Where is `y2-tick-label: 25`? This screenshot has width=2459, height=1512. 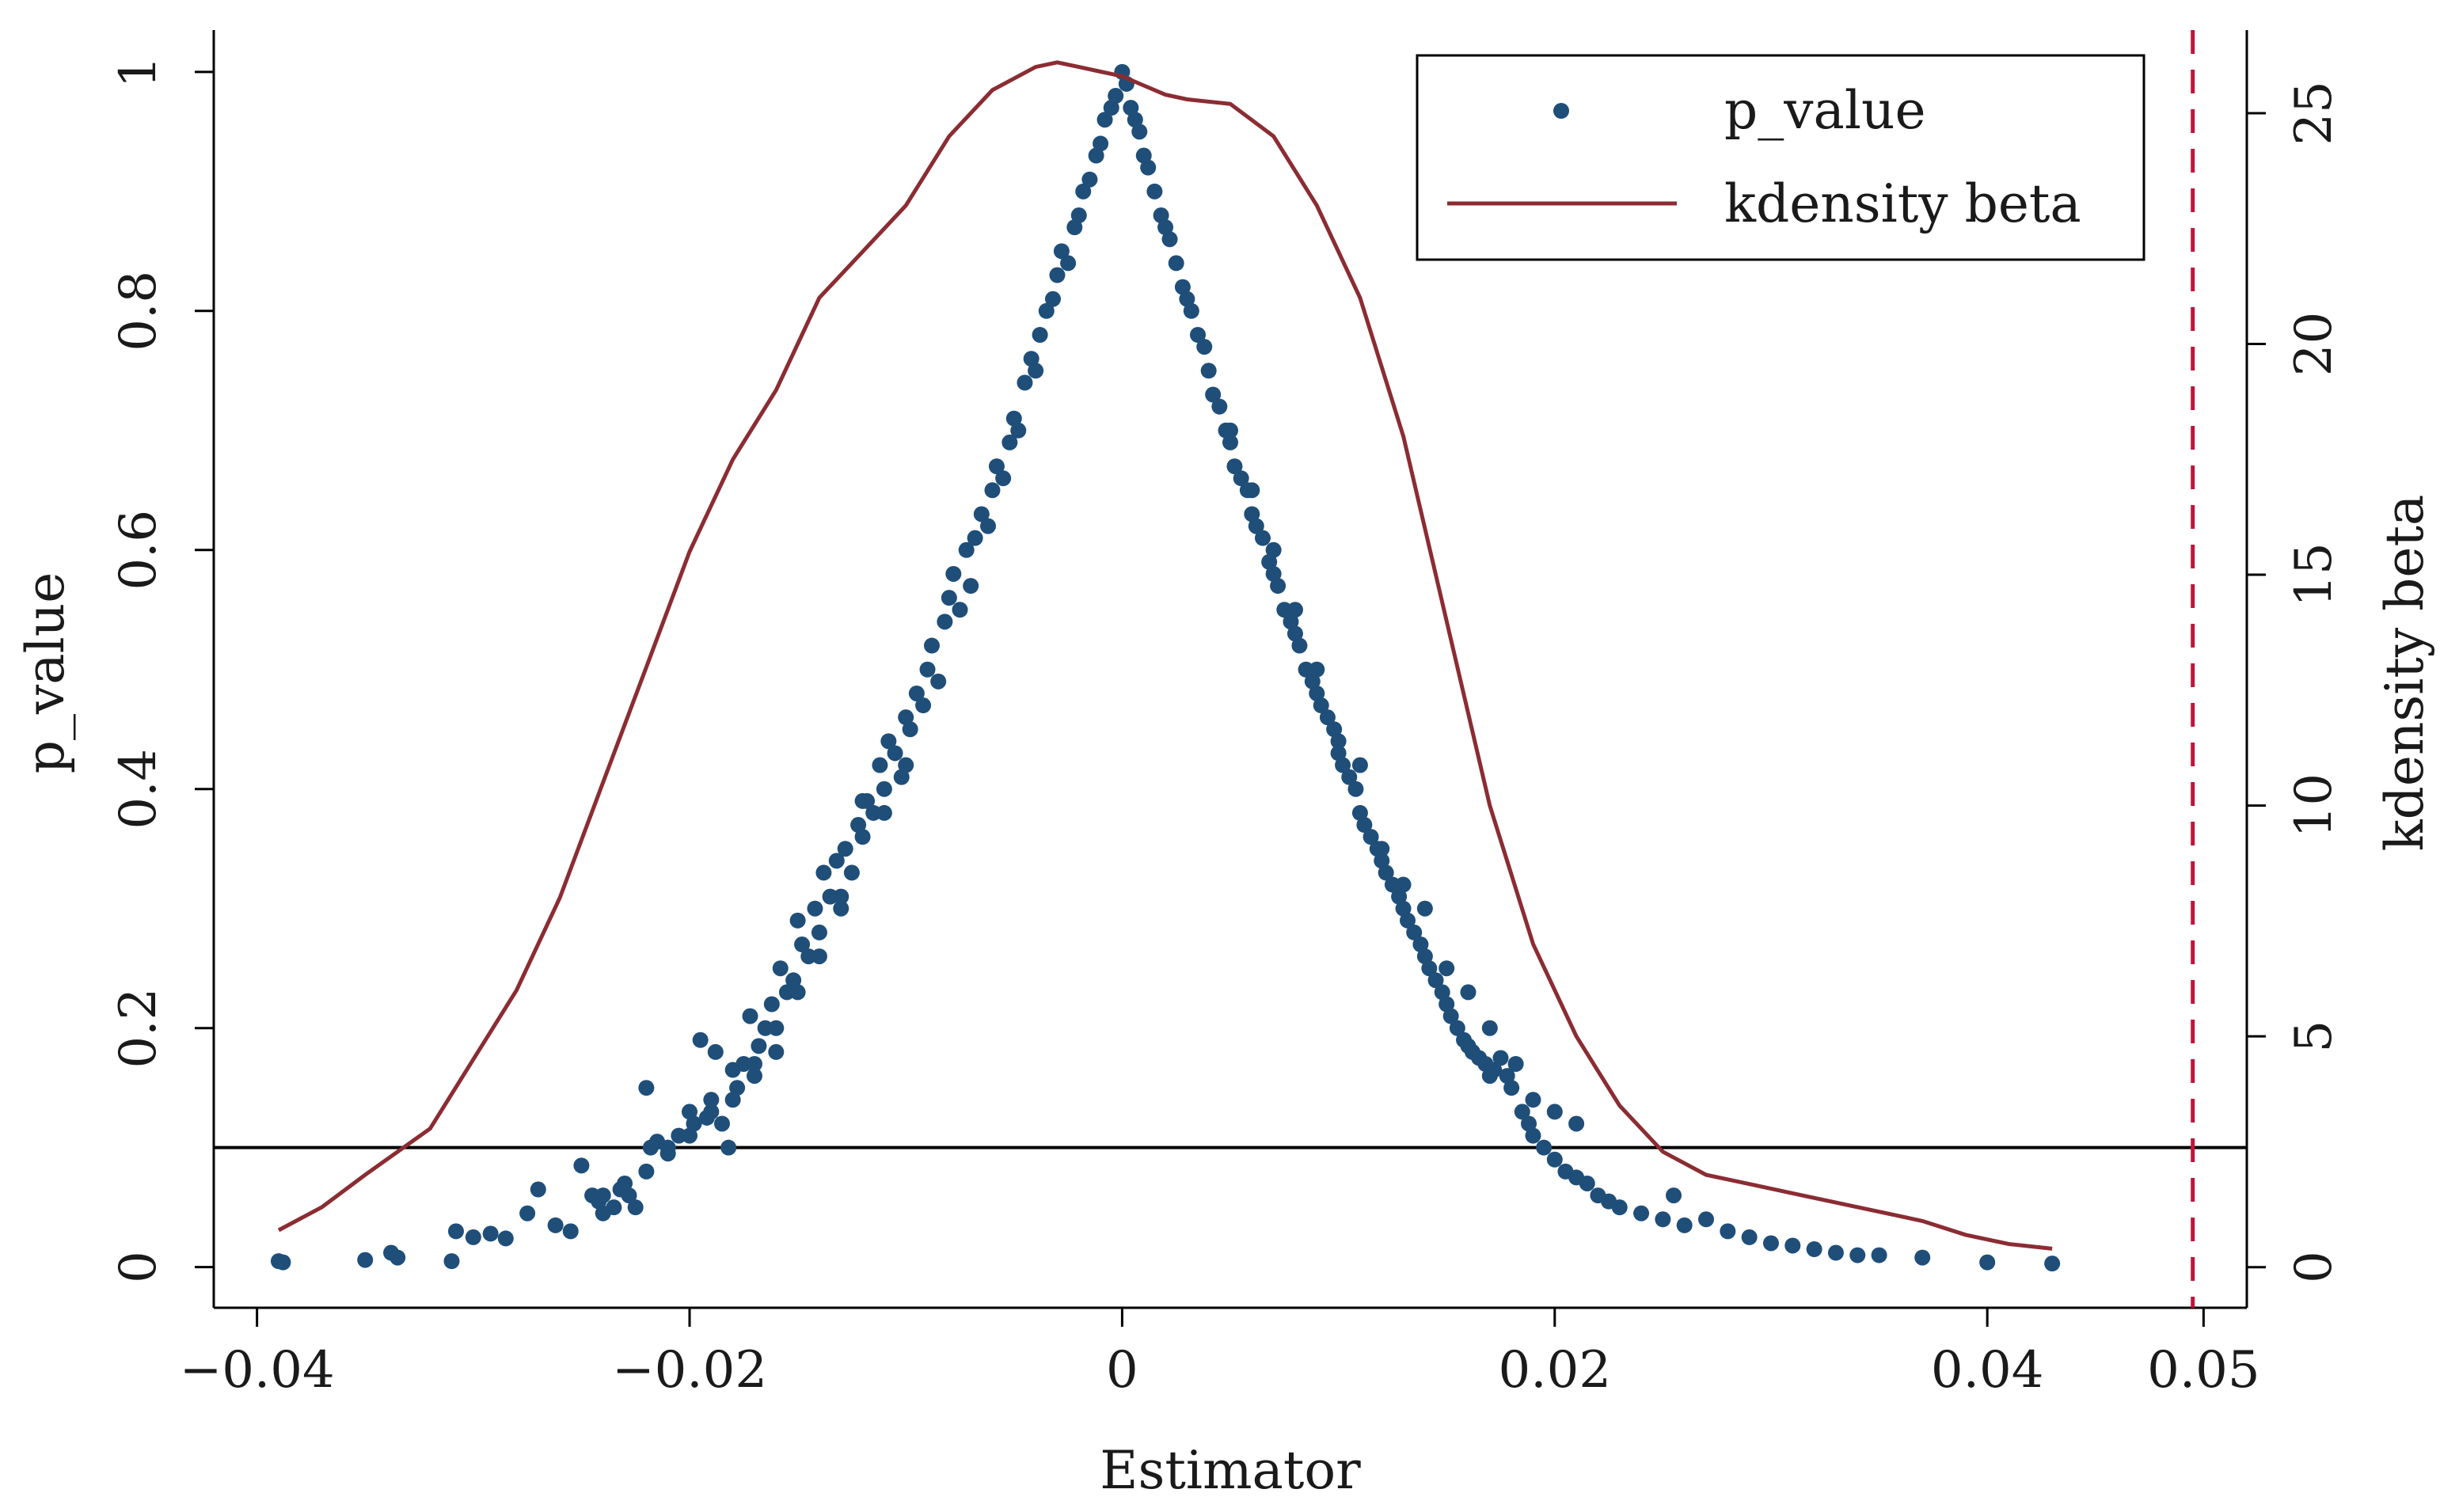 y2-tick-label: 25 is located at coordinates (2314, 113).